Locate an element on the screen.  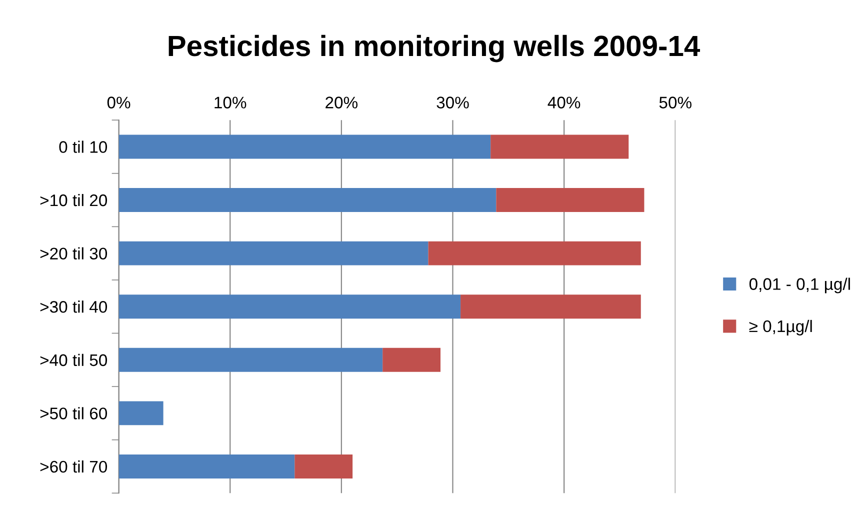
x-tick-label: 20% is located at coordinates (342, 102).